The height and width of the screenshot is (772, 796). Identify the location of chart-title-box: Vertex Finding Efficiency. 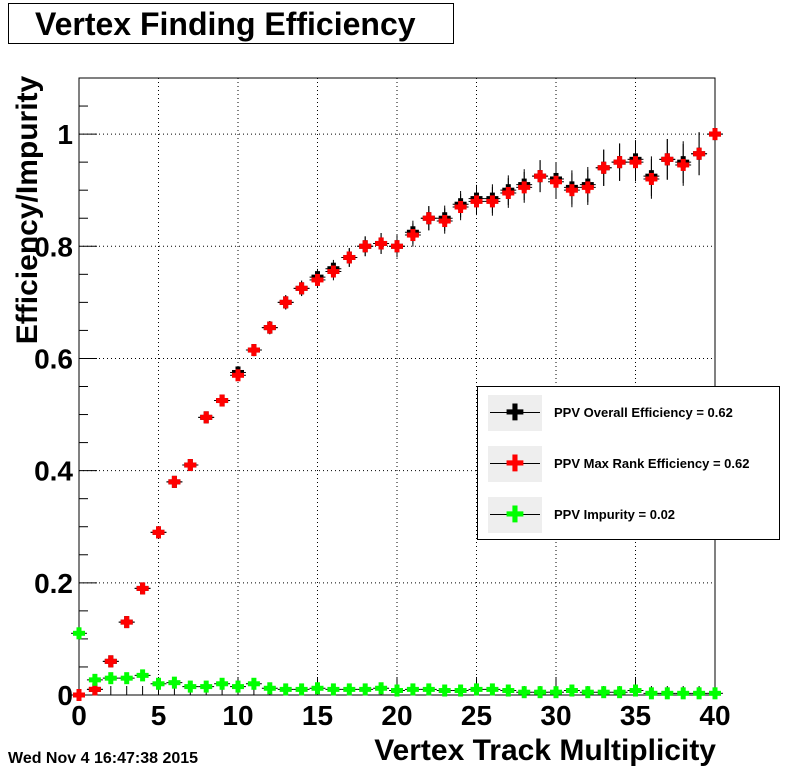
(231, 23).